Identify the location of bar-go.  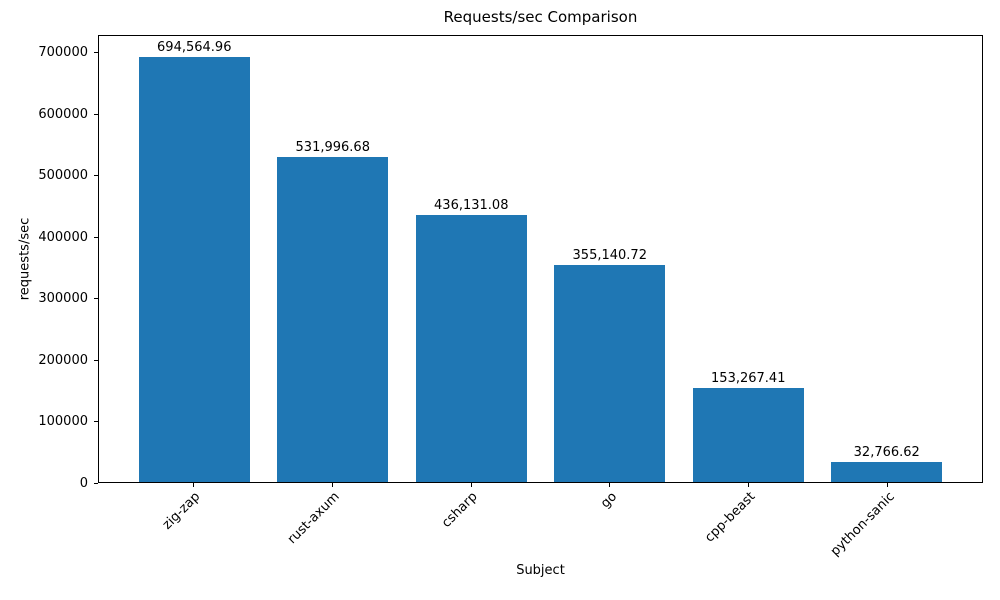
(610, 373).